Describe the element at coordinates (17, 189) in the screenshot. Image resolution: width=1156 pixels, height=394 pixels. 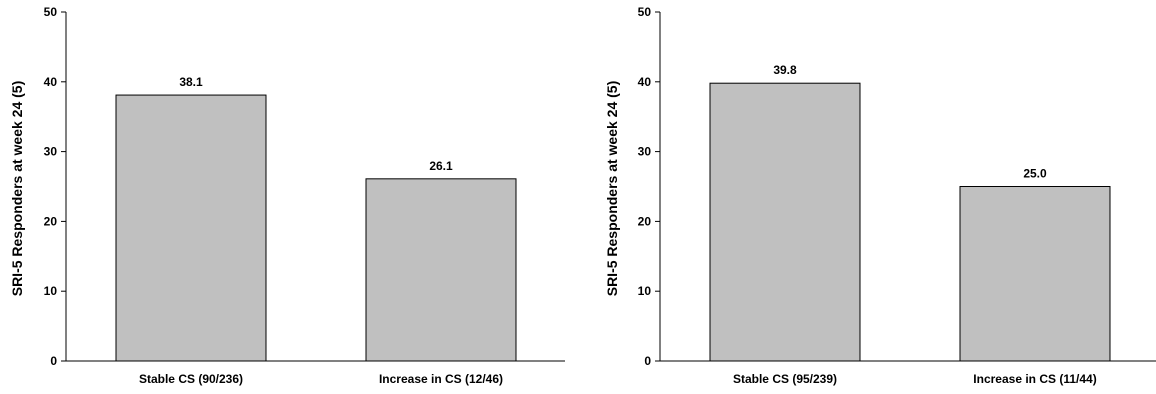
I see `chart-0-y-axis-title: SRI-5 Responders at week 24 (5)` at that location.